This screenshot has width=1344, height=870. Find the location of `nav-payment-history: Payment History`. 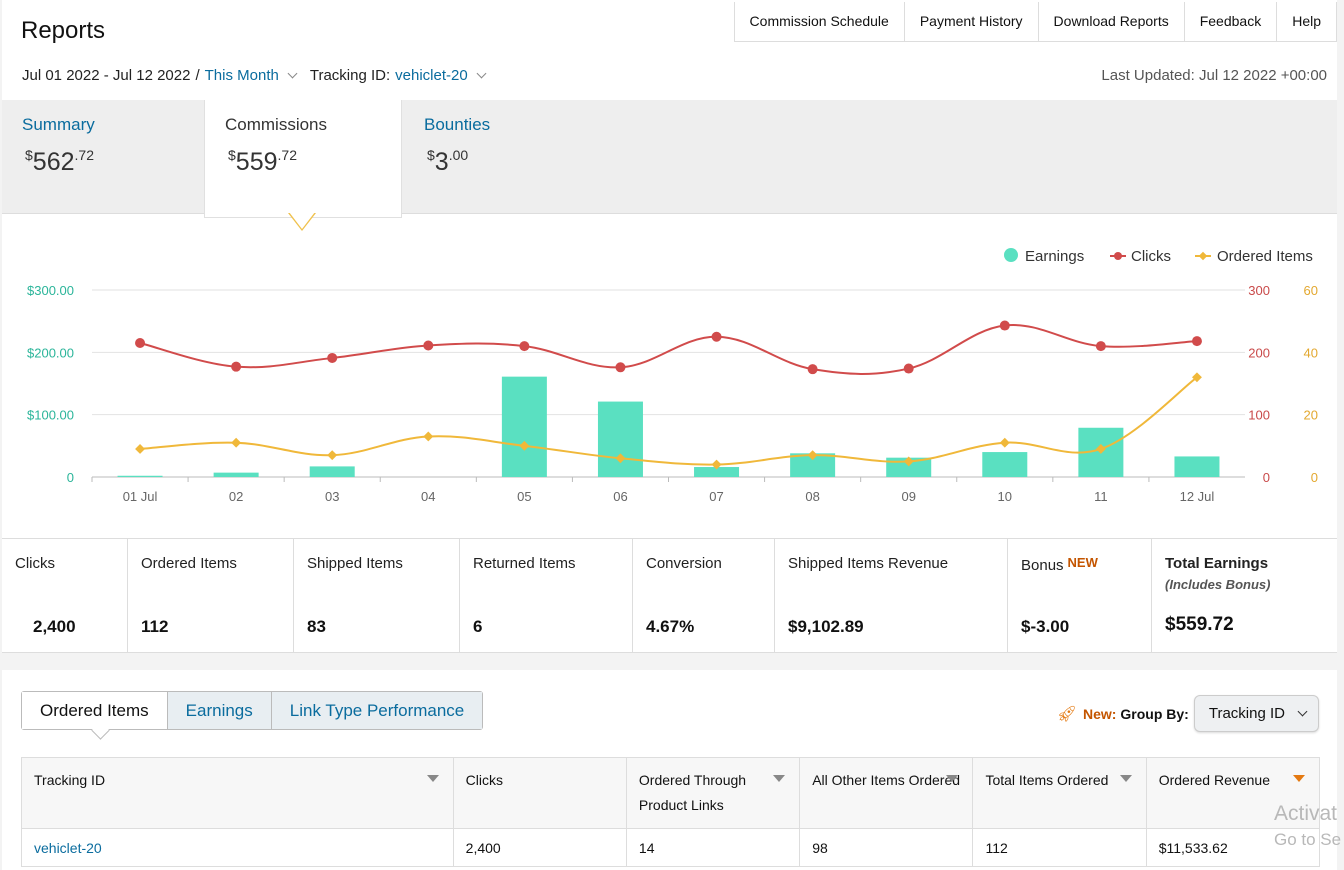

nav-payment-history: Payment History is located at coordinates (972, 21).